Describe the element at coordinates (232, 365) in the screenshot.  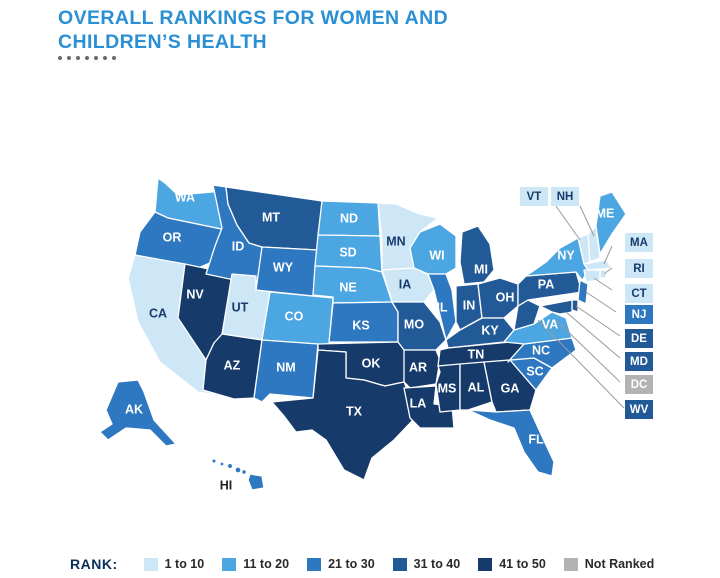
I see `label-az: AZ` at that location.